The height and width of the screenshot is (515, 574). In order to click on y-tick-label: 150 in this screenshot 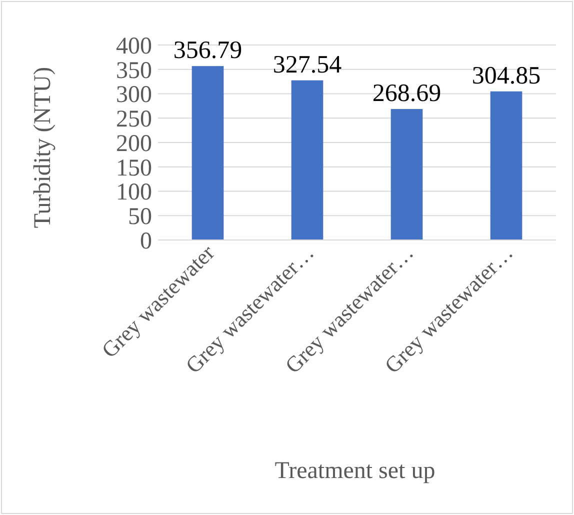, I will do `click(134, 168)`.